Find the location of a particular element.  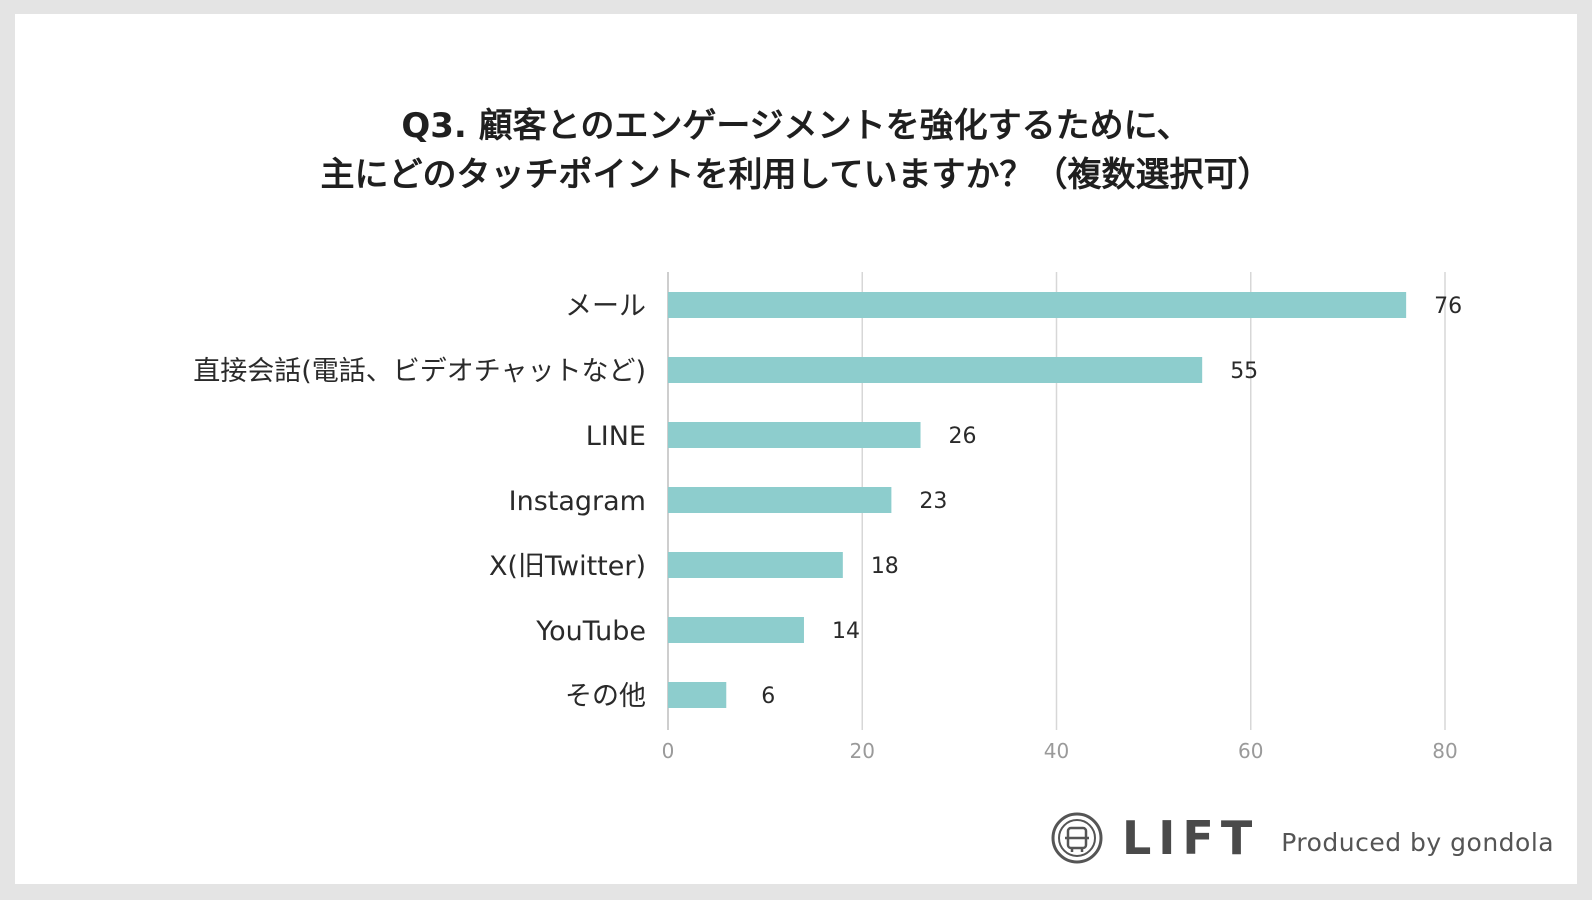

footer: LIFT Produced by gondola is located at coordinates (1302, 838).